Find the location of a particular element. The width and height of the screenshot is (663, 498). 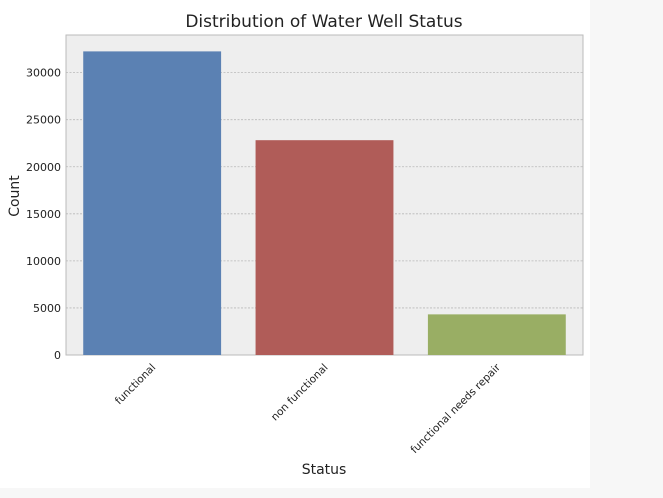

y-tick-label: 15000 is located at coordinates (43, 214).